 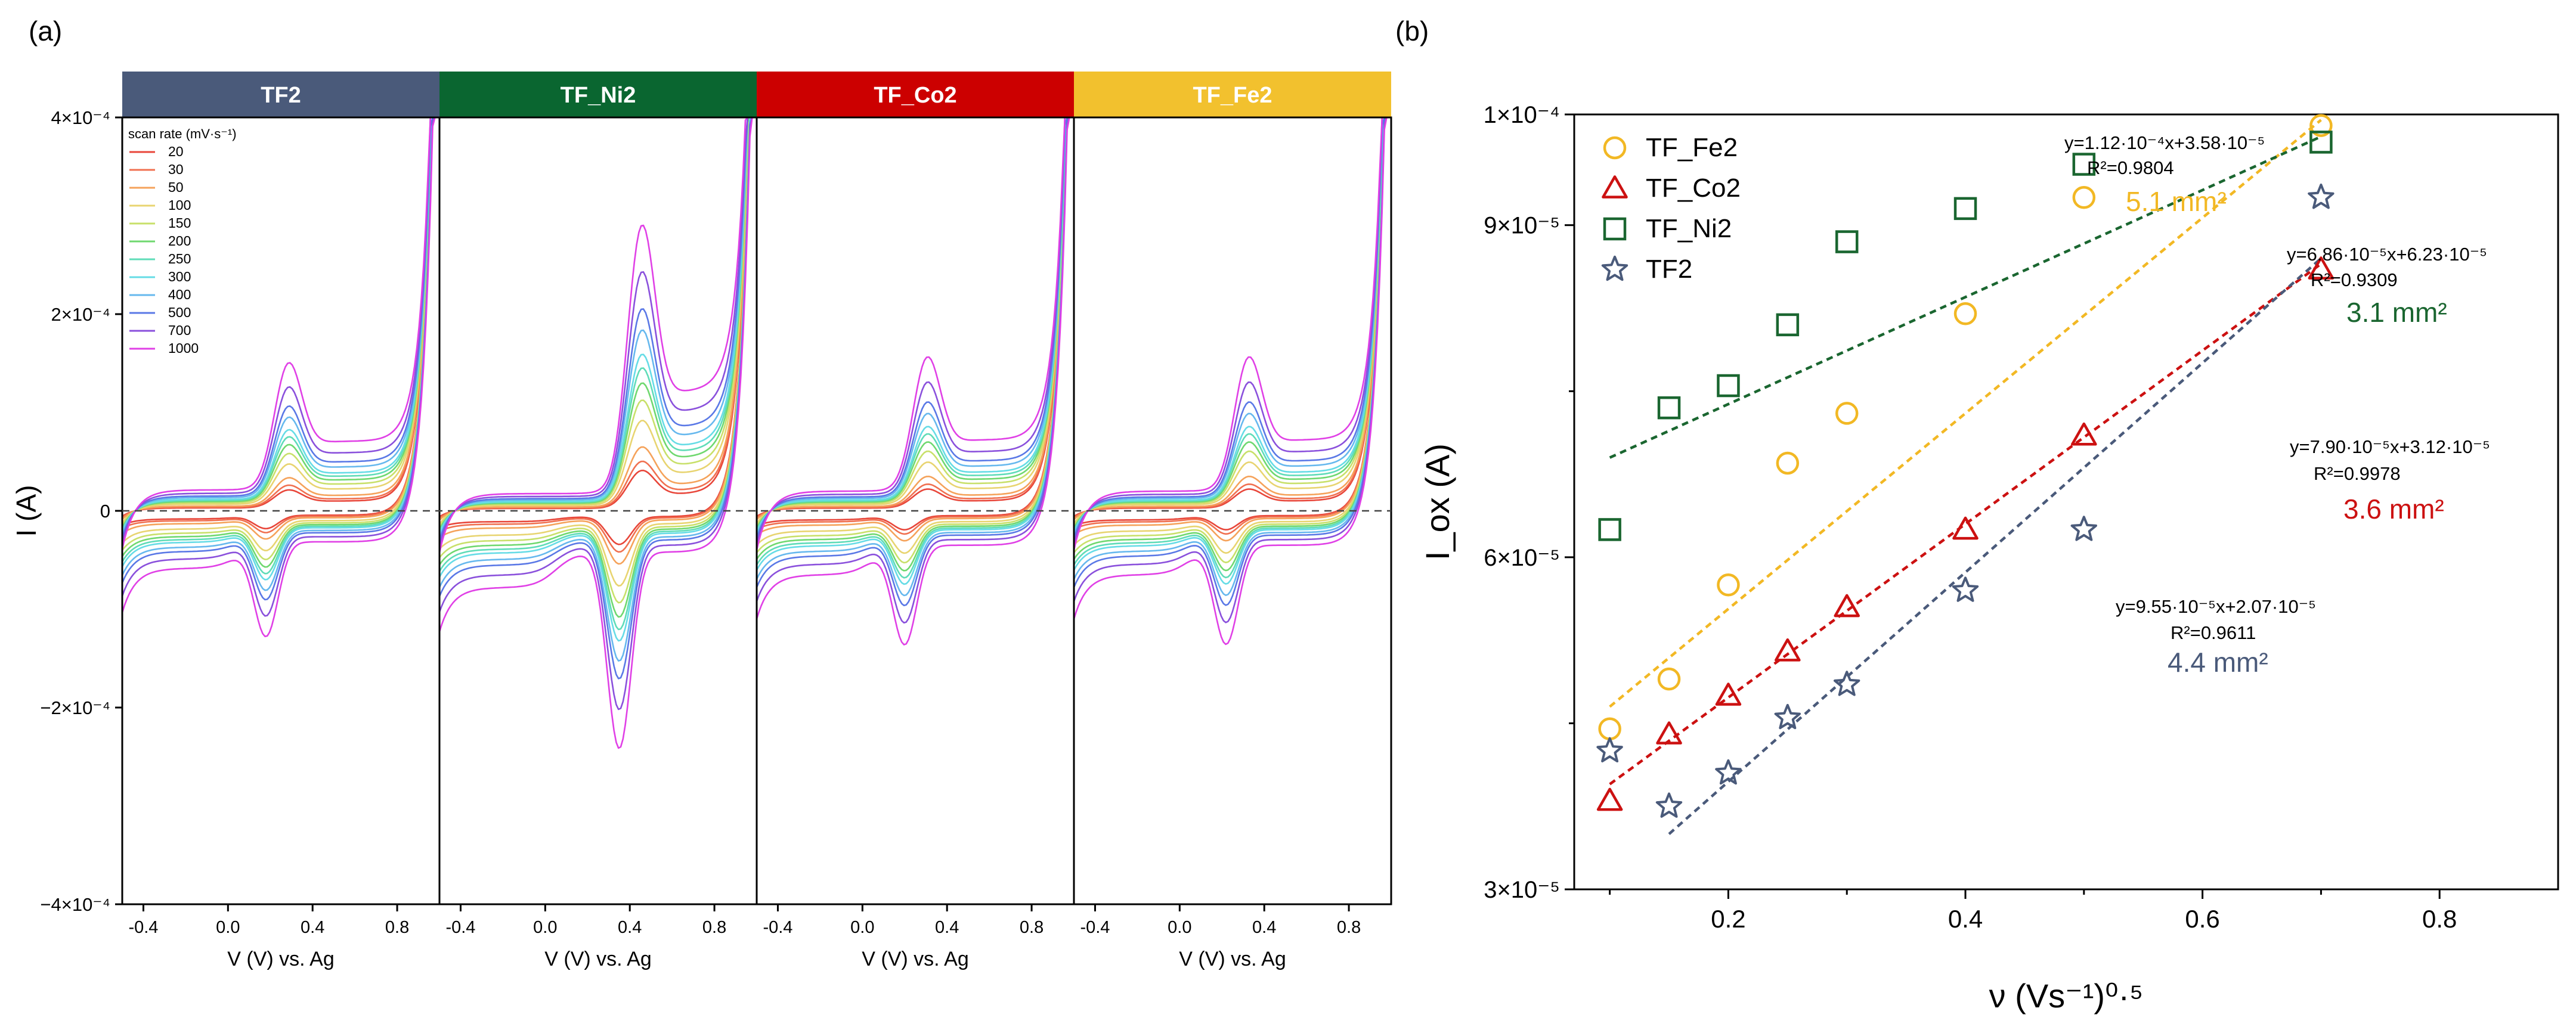 I want to click on header-tf2-label: TF2, so click(x=281, y=96).